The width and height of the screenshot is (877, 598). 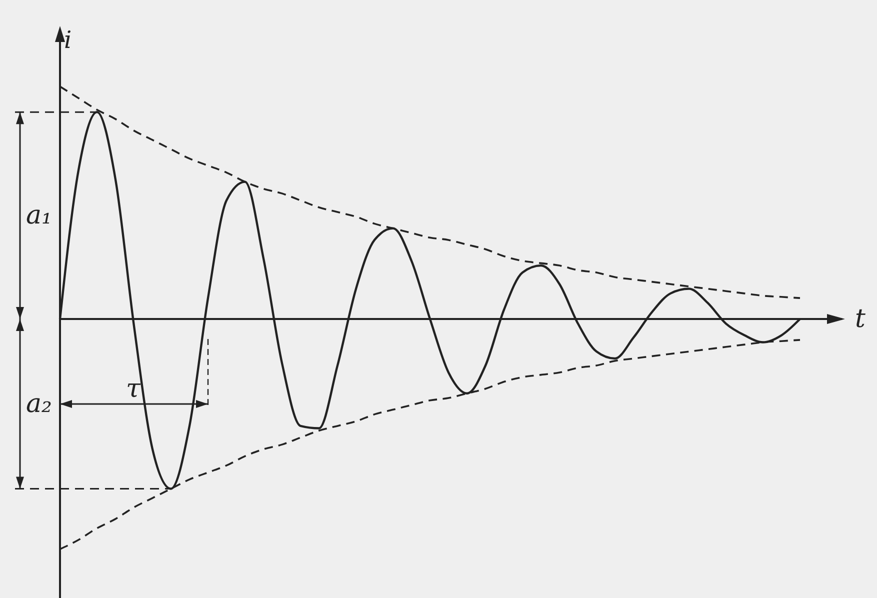 I want to click on x-axis-title: t, so click(x=860, y=319).